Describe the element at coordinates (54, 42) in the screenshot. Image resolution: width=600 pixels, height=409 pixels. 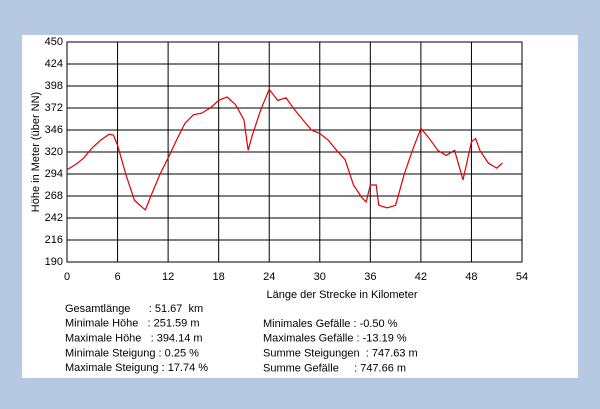
I see `y-tick-label: 450` at that location.